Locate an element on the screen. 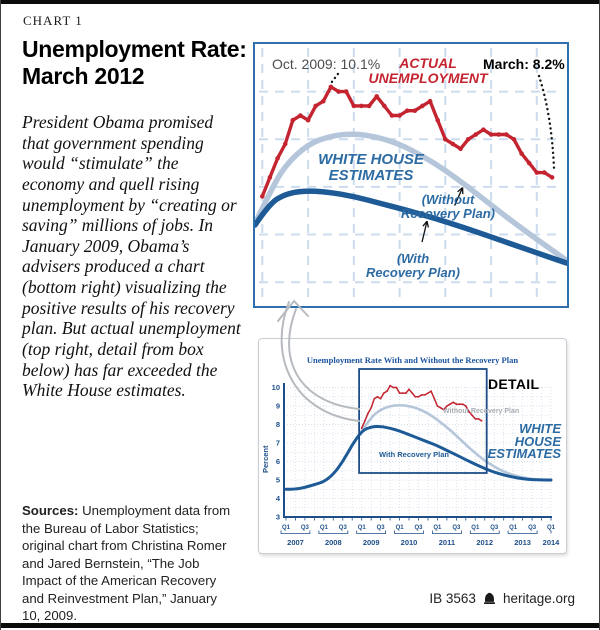 Image resolution: width=600 pixels, height=630 pixels. svg-text: 7 is located at coordinates (278, 443).